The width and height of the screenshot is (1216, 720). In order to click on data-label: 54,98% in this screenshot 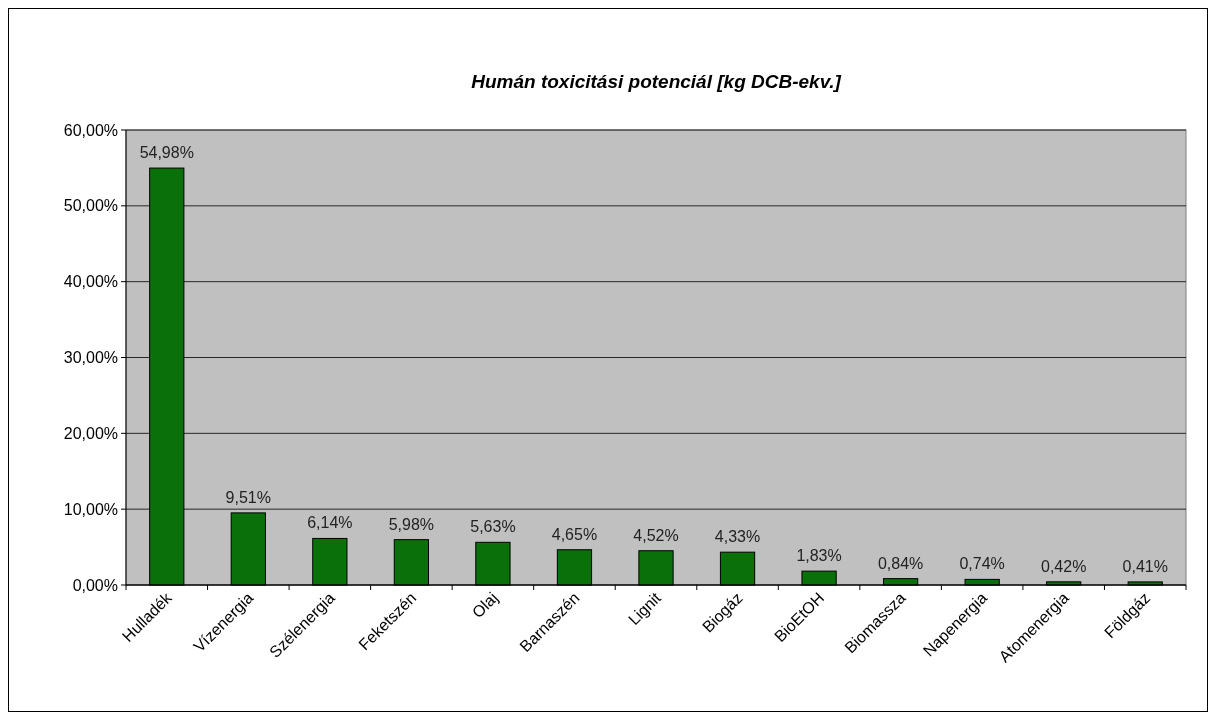, I will do `click(166, 153)`.